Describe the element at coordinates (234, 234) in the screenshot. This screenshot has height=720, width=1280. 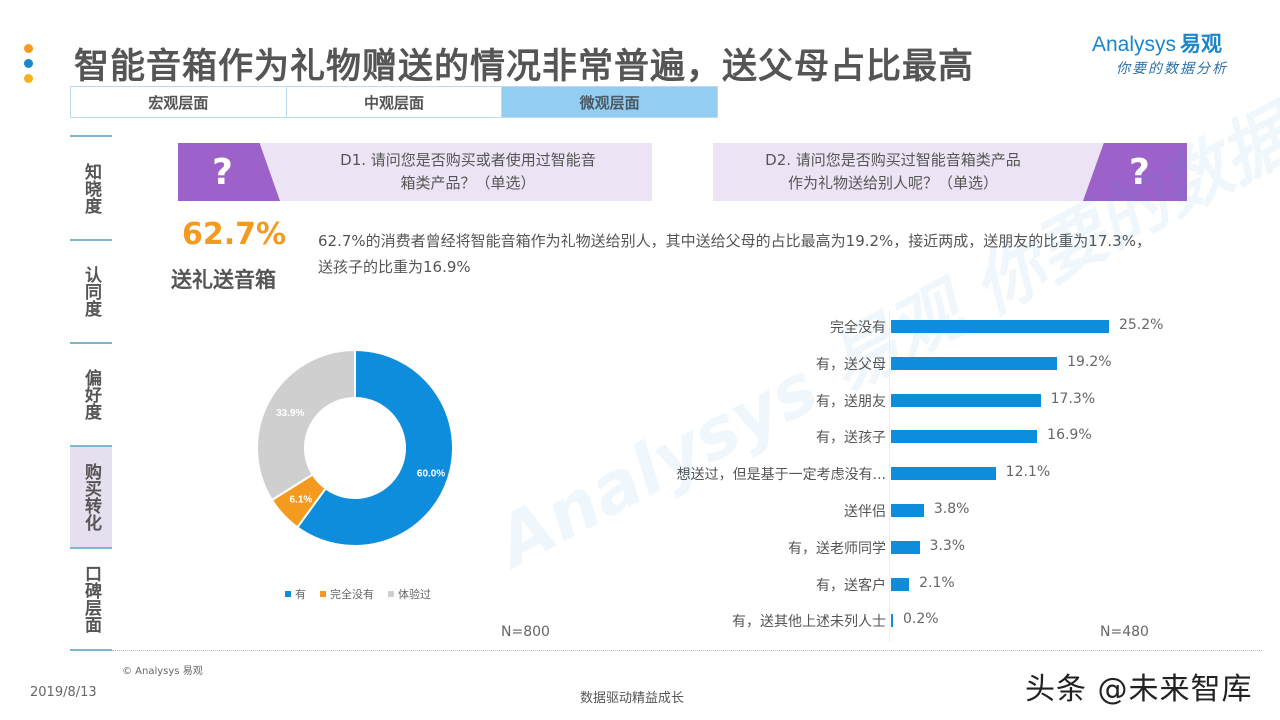
I see `highlight-value: 62.7%` at that location.